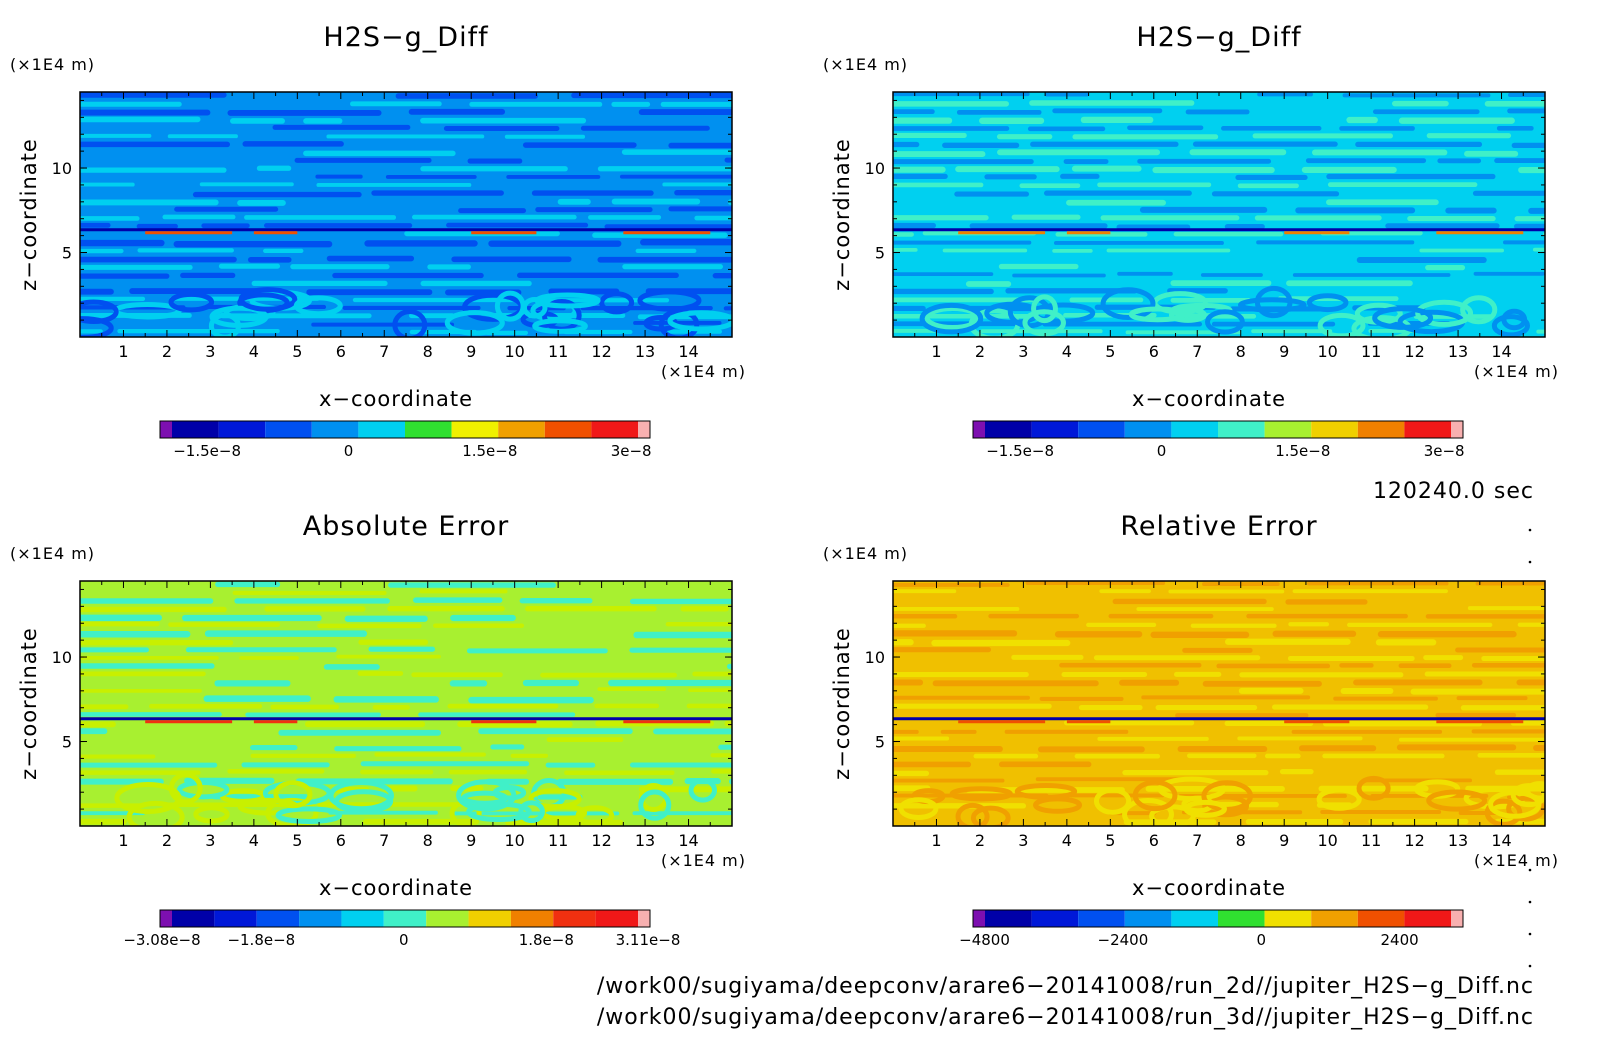 This screenshot has width=1604, height=1058. What do you see at coordinates (1110, 351) in the screenshot?
I see `x-tick-label: 5` at bounding box center [1110, 351].